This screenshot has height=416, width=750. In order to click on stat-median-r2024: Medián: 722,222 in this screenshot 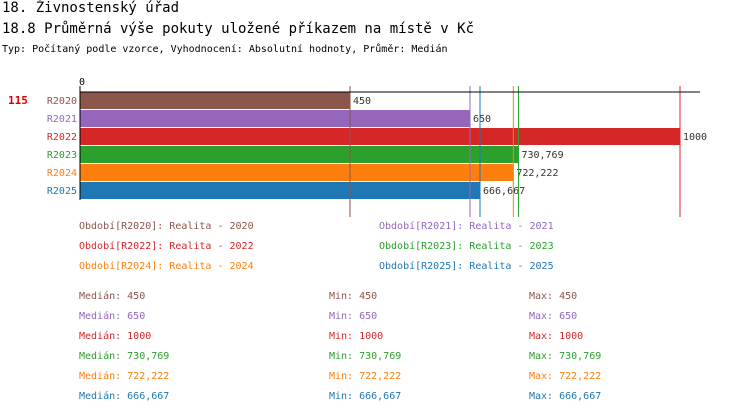, I will do `click(124, 376)`.